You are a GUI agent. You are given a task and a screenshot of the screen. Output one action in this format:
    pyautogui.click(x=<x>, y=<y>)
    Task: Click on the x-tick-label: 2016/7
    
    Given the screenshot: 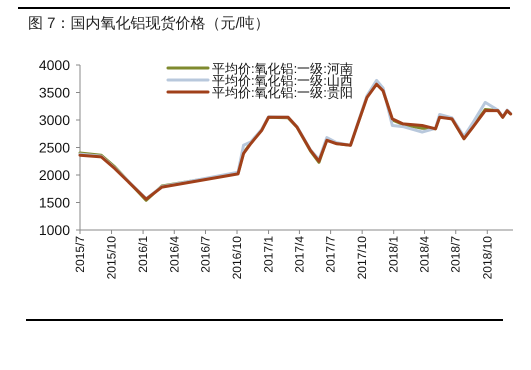 What is the action you would take?
    pyautogui.click(x=205, y=254)
    